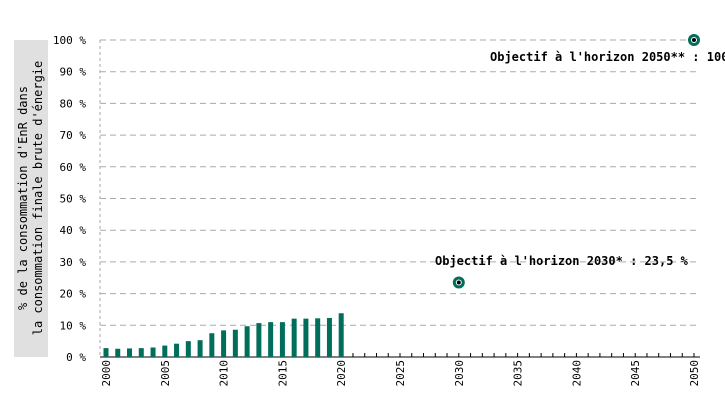 The width and height of the screenshot is (725, 400). I want to click on x-tick-label: 2020, so click(341, 373).